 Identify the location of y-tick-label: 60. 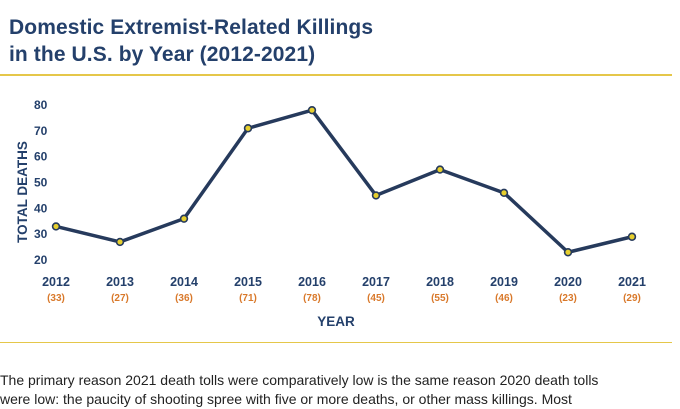
(41, 157).